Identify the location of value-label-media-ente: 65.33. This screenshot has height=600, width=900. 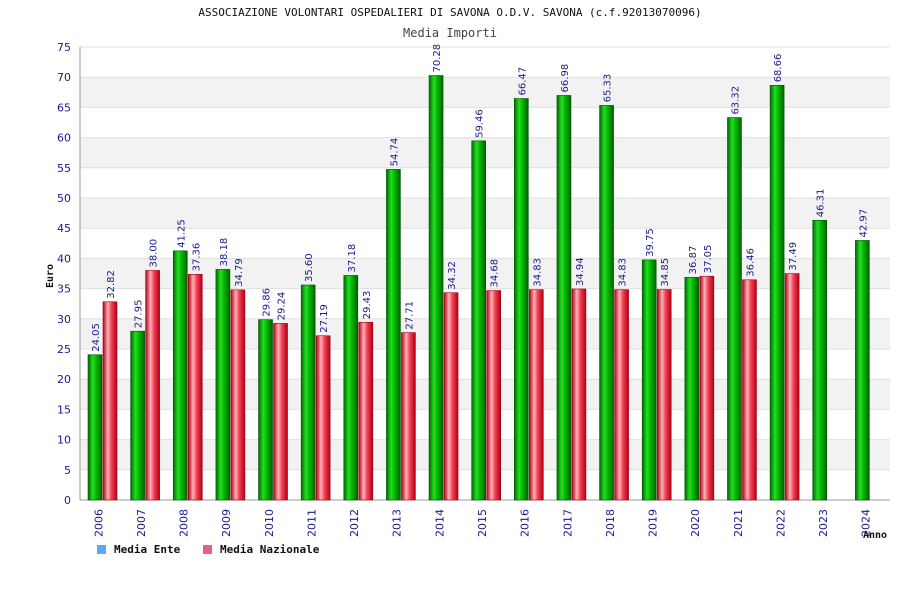
(608, 88).